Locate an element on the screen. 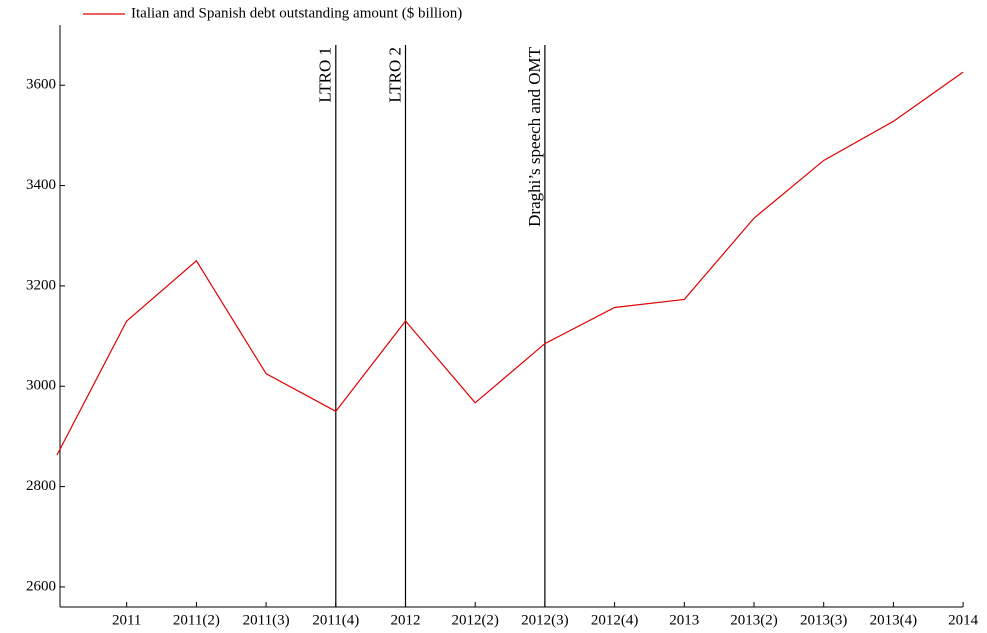 Image resolution: width=987 pixels, height=633 pixels. y-tick-label: 3200 is located at coordinates (41, 285).